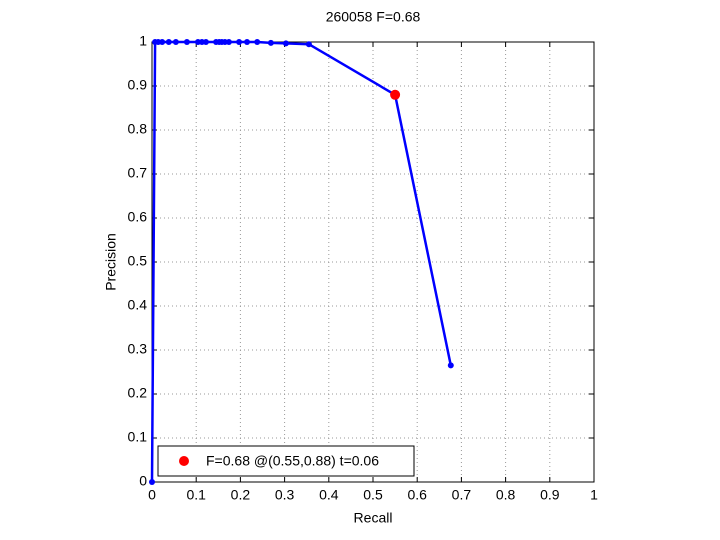 The width and height of the screenshot is (720, 540). What do you see at coordinates (138, 437) in the screenshot?
I see `y-tick-label: 0.1` at bounding box center [138, 437].